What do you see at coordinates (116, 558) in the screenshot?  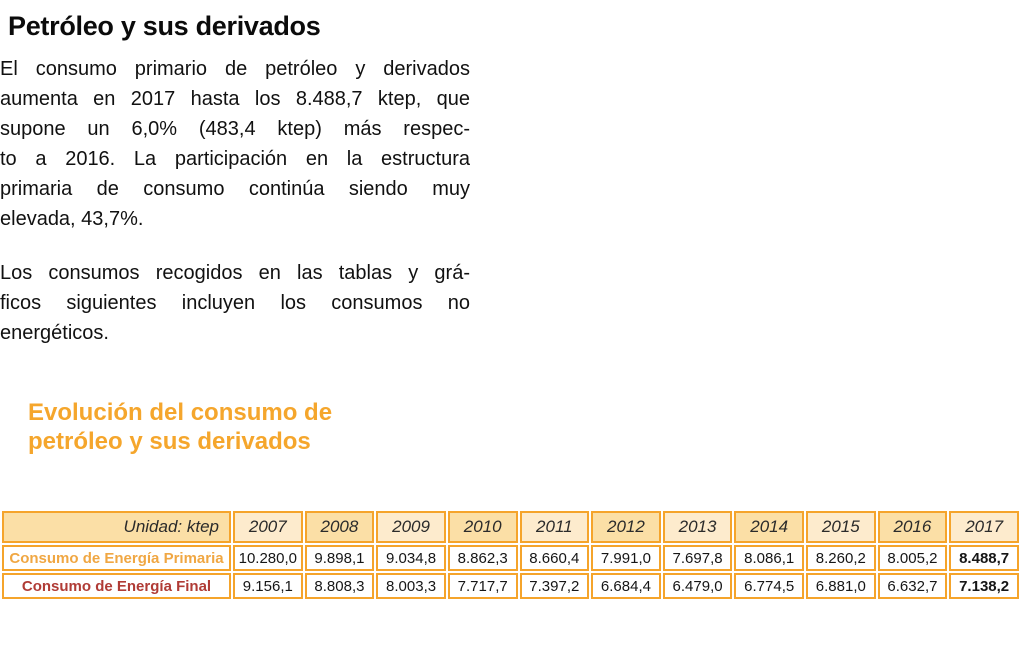 I see `row-label: Consumo de Energía Primaria` at bounding box center [116, 558].